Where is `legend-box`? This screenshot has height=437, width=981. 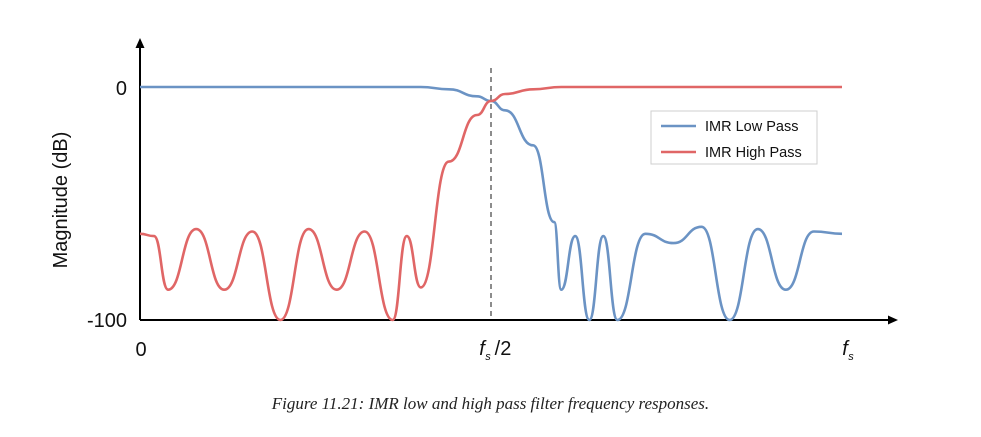
legend-box is located at coordinates (734, 137).